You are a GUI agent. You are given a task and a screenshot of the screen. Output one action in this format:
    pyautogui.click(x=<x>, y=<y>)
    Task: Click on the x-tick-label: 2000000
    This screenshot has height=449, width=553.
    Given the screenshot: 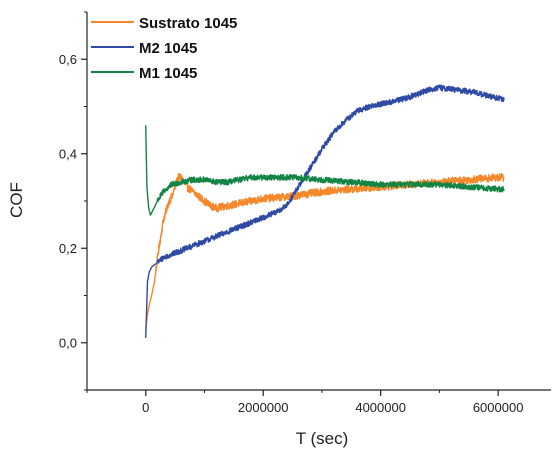 What is the action you would take?
    pyautogui.click(x=263, y=407)
    